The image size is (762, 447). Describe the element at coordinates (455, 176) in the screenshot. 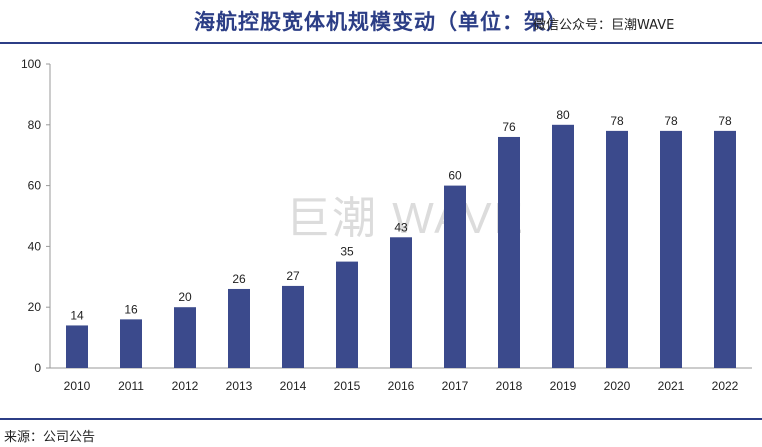

I see `data-label: 60` at that location.